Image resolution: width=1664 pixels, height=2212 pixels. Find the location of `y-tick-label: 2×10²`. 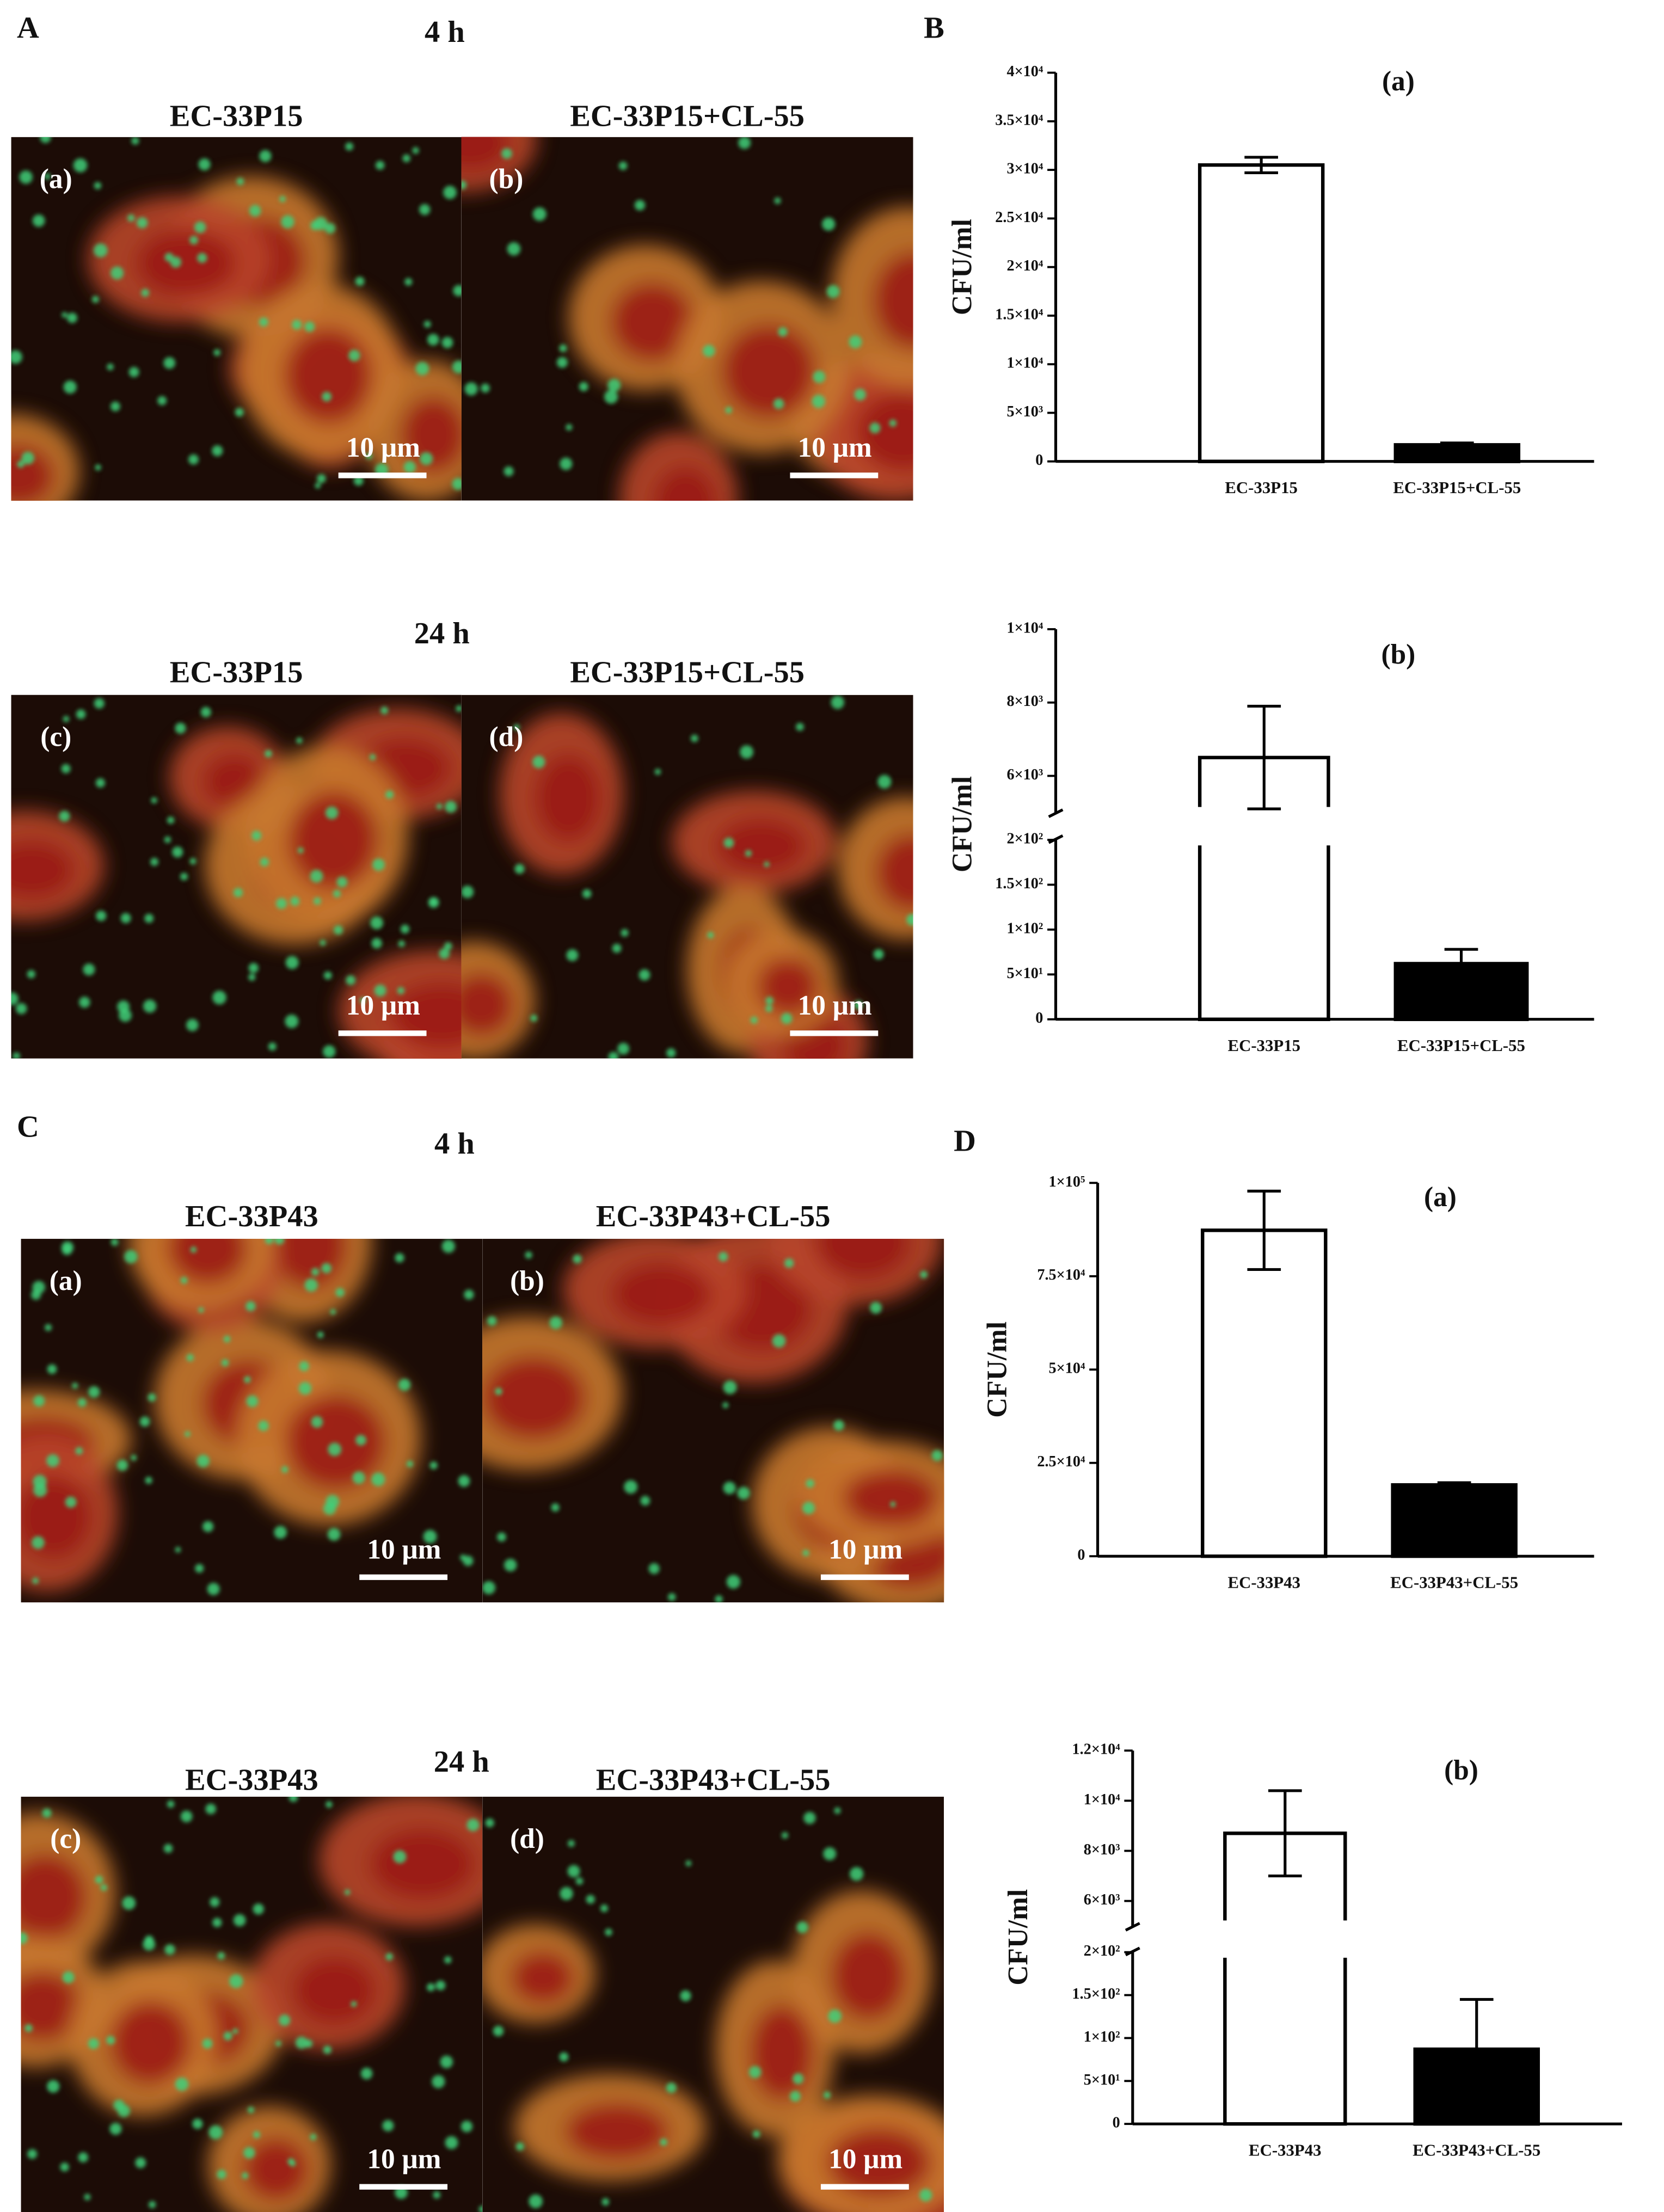

y-tick-label: 2×10² is located at coordinates (1024, 839).